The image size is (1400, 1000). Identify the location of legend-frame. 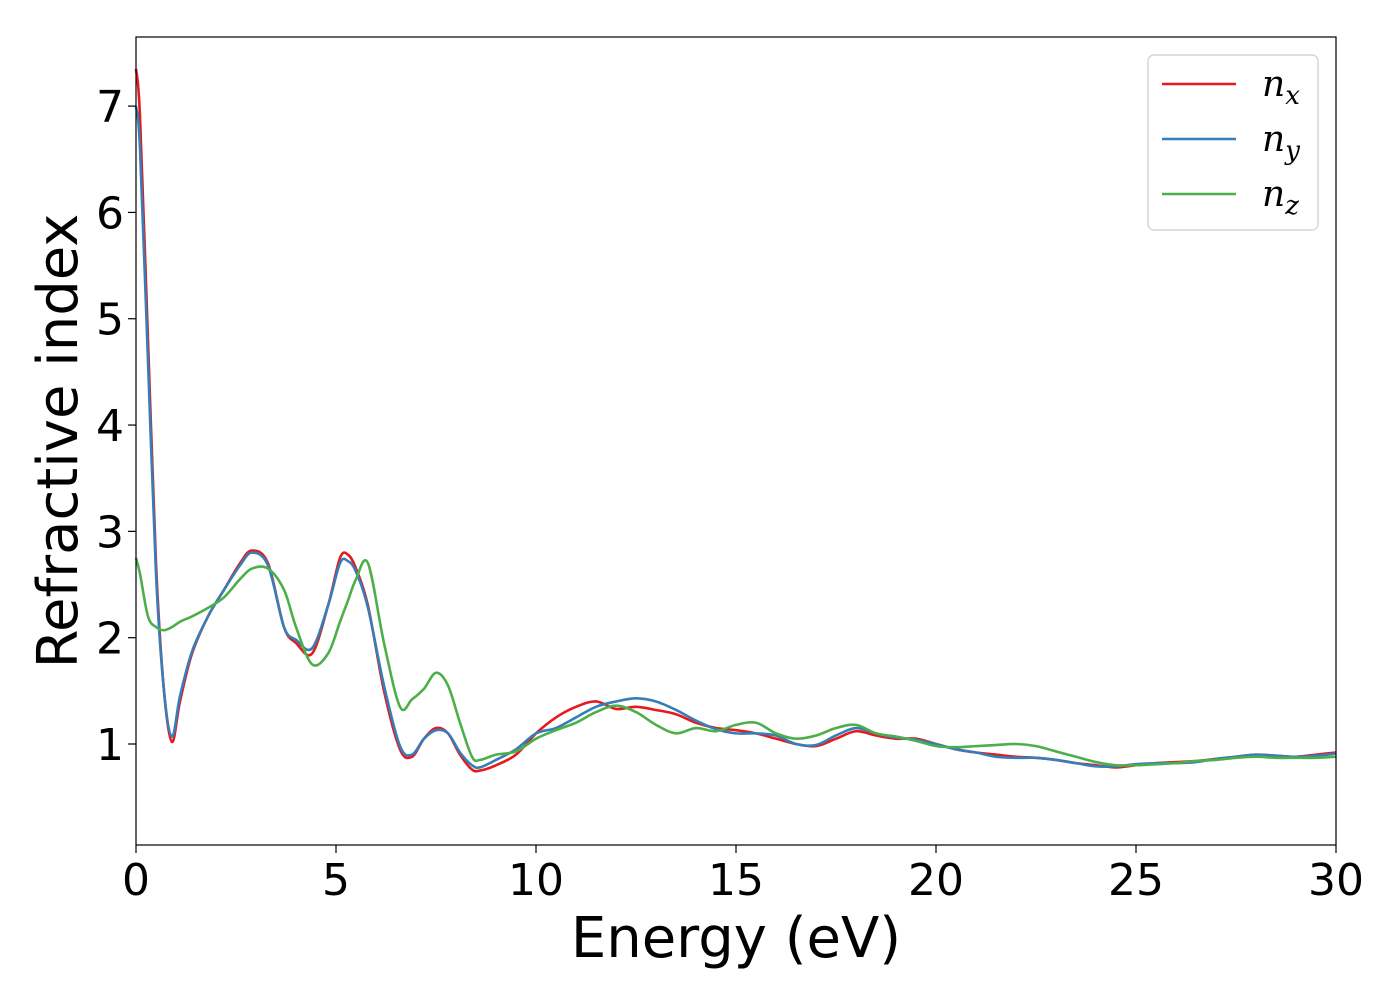
(1233, 142).